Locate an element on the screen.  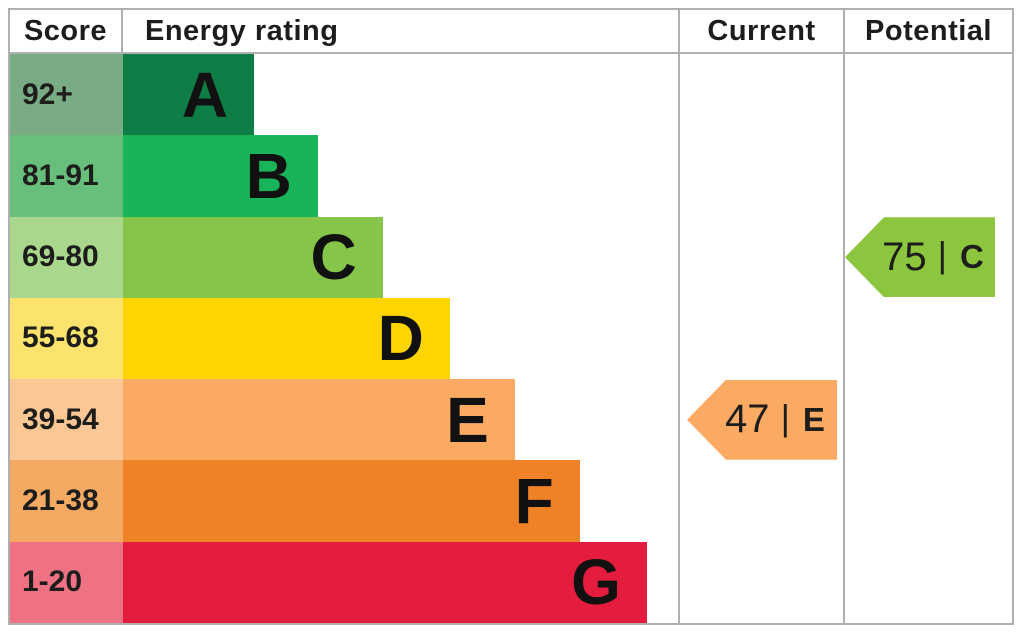
band-letter: A is located at coordinates (204, 94).